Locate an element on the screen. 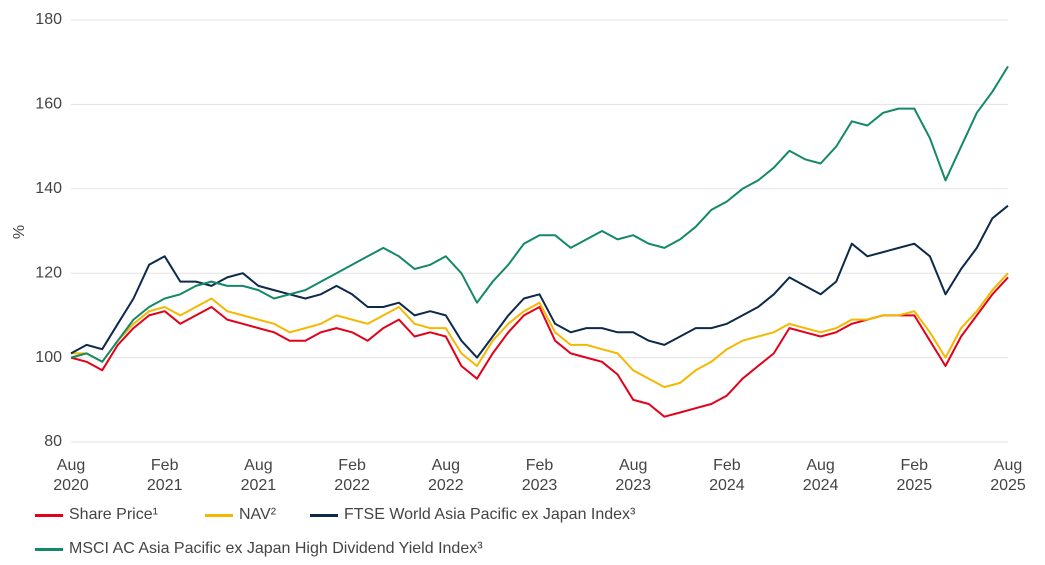  legend-label: Share Price¹ is located at coordinates (113, 514).